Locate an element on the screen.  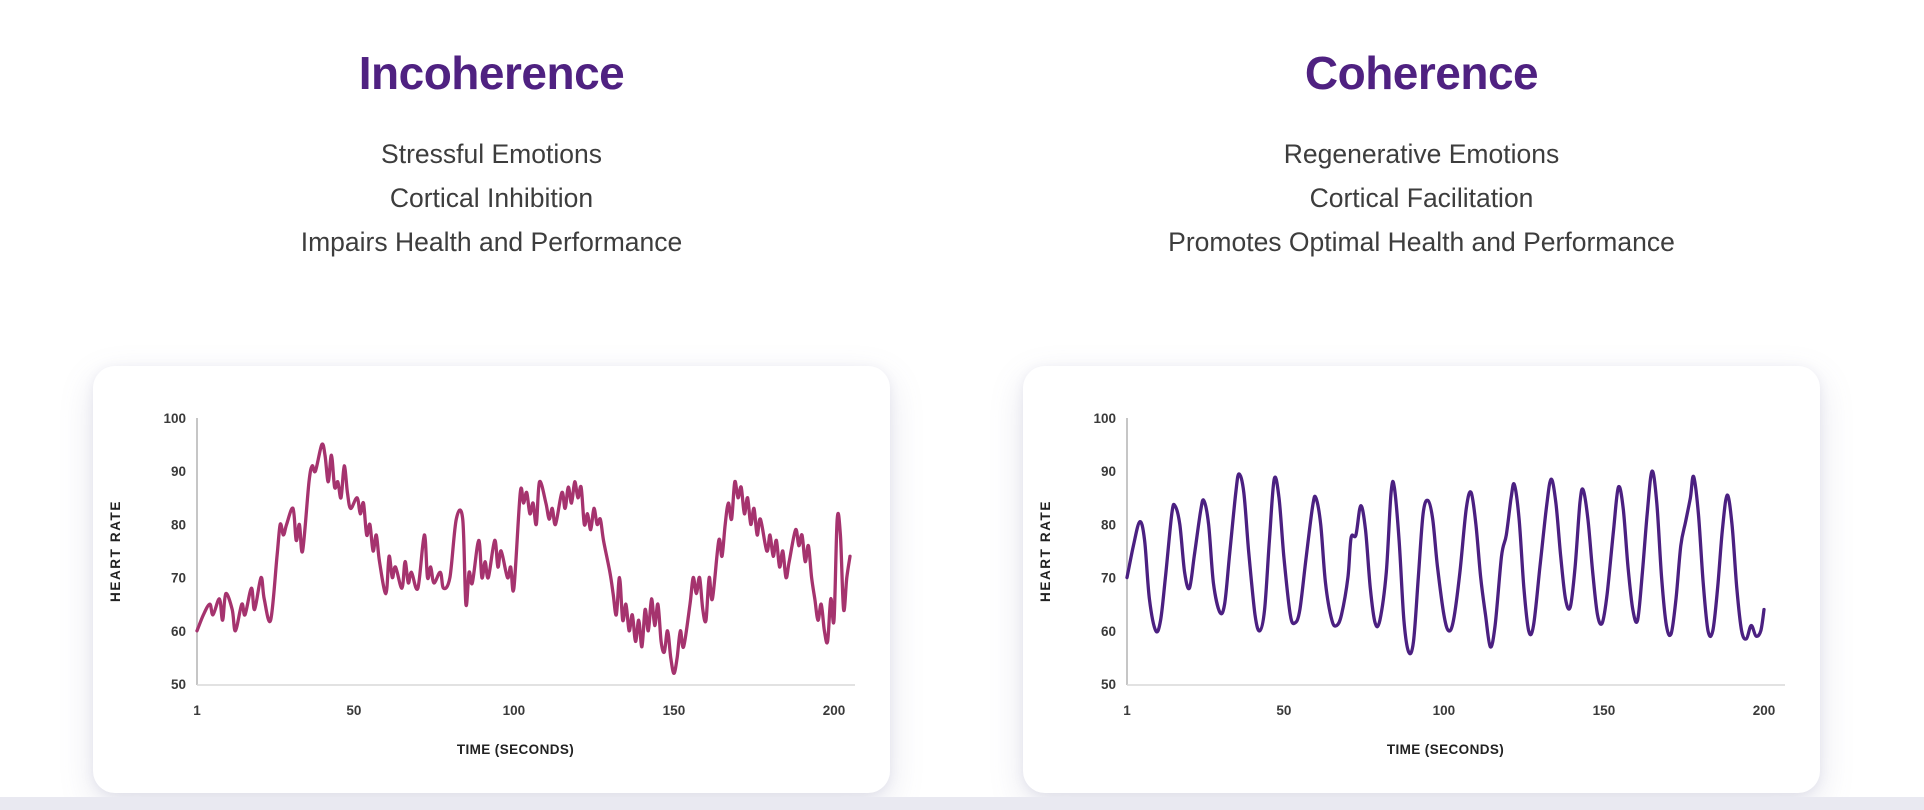
subtitle-line: Stressful Emotions is located at coordinates (491, 154).